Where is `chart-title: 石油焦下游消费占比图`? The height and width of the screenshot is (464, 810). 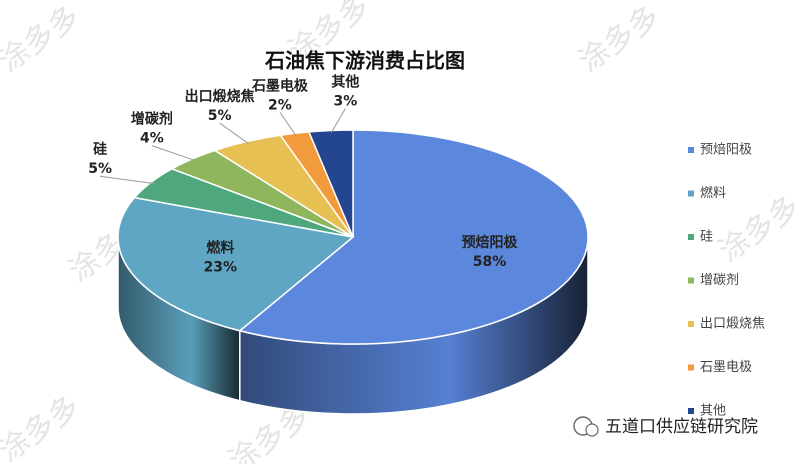 chart-title: 石油焦下游消费占比图 is located at coordinates (364, 61).